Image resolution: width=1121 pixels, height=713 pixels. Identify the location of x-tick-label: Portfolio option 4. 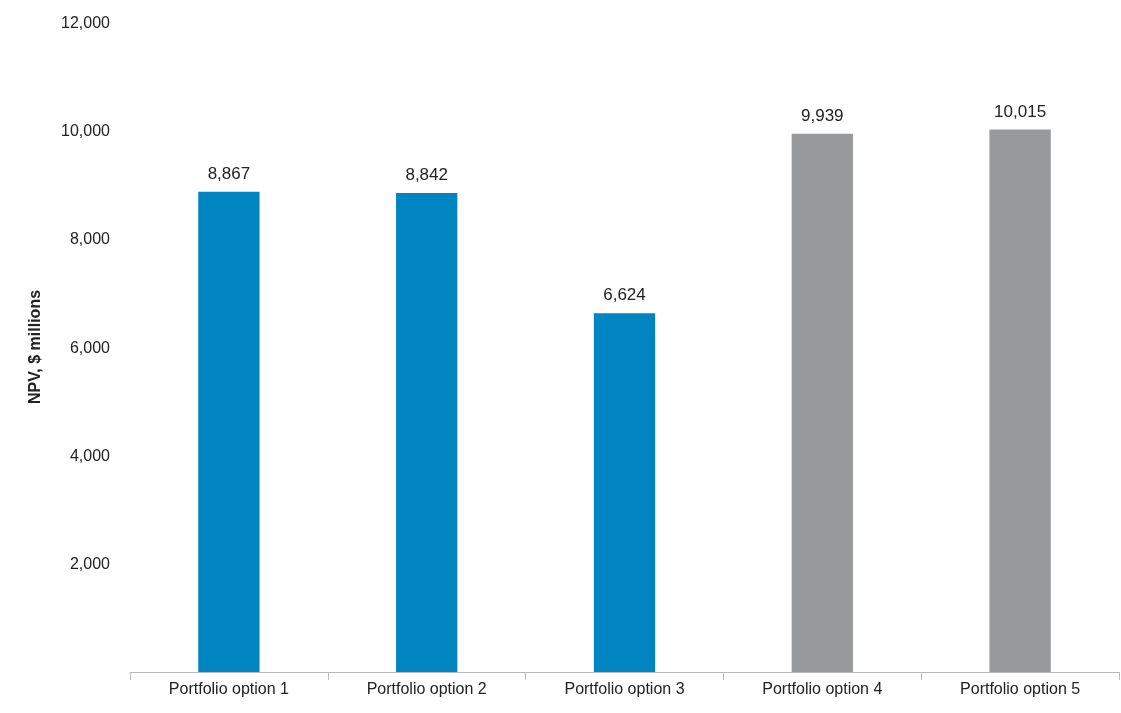
(822, 688).